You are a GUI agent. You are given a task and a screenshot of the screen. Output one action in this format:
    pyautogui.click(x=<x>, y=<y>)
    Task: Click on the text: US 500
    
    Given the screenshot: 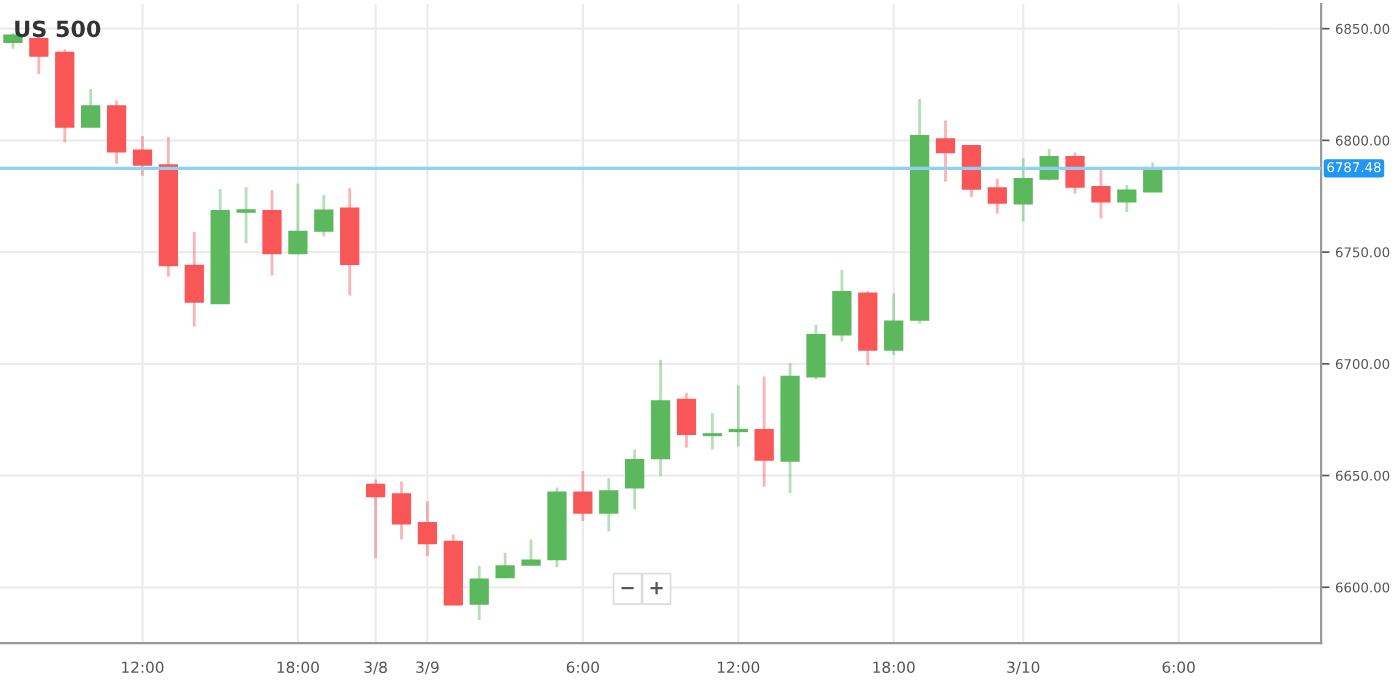 What is the action you would take?
    pyautogui.click(x=58, y=29)
    